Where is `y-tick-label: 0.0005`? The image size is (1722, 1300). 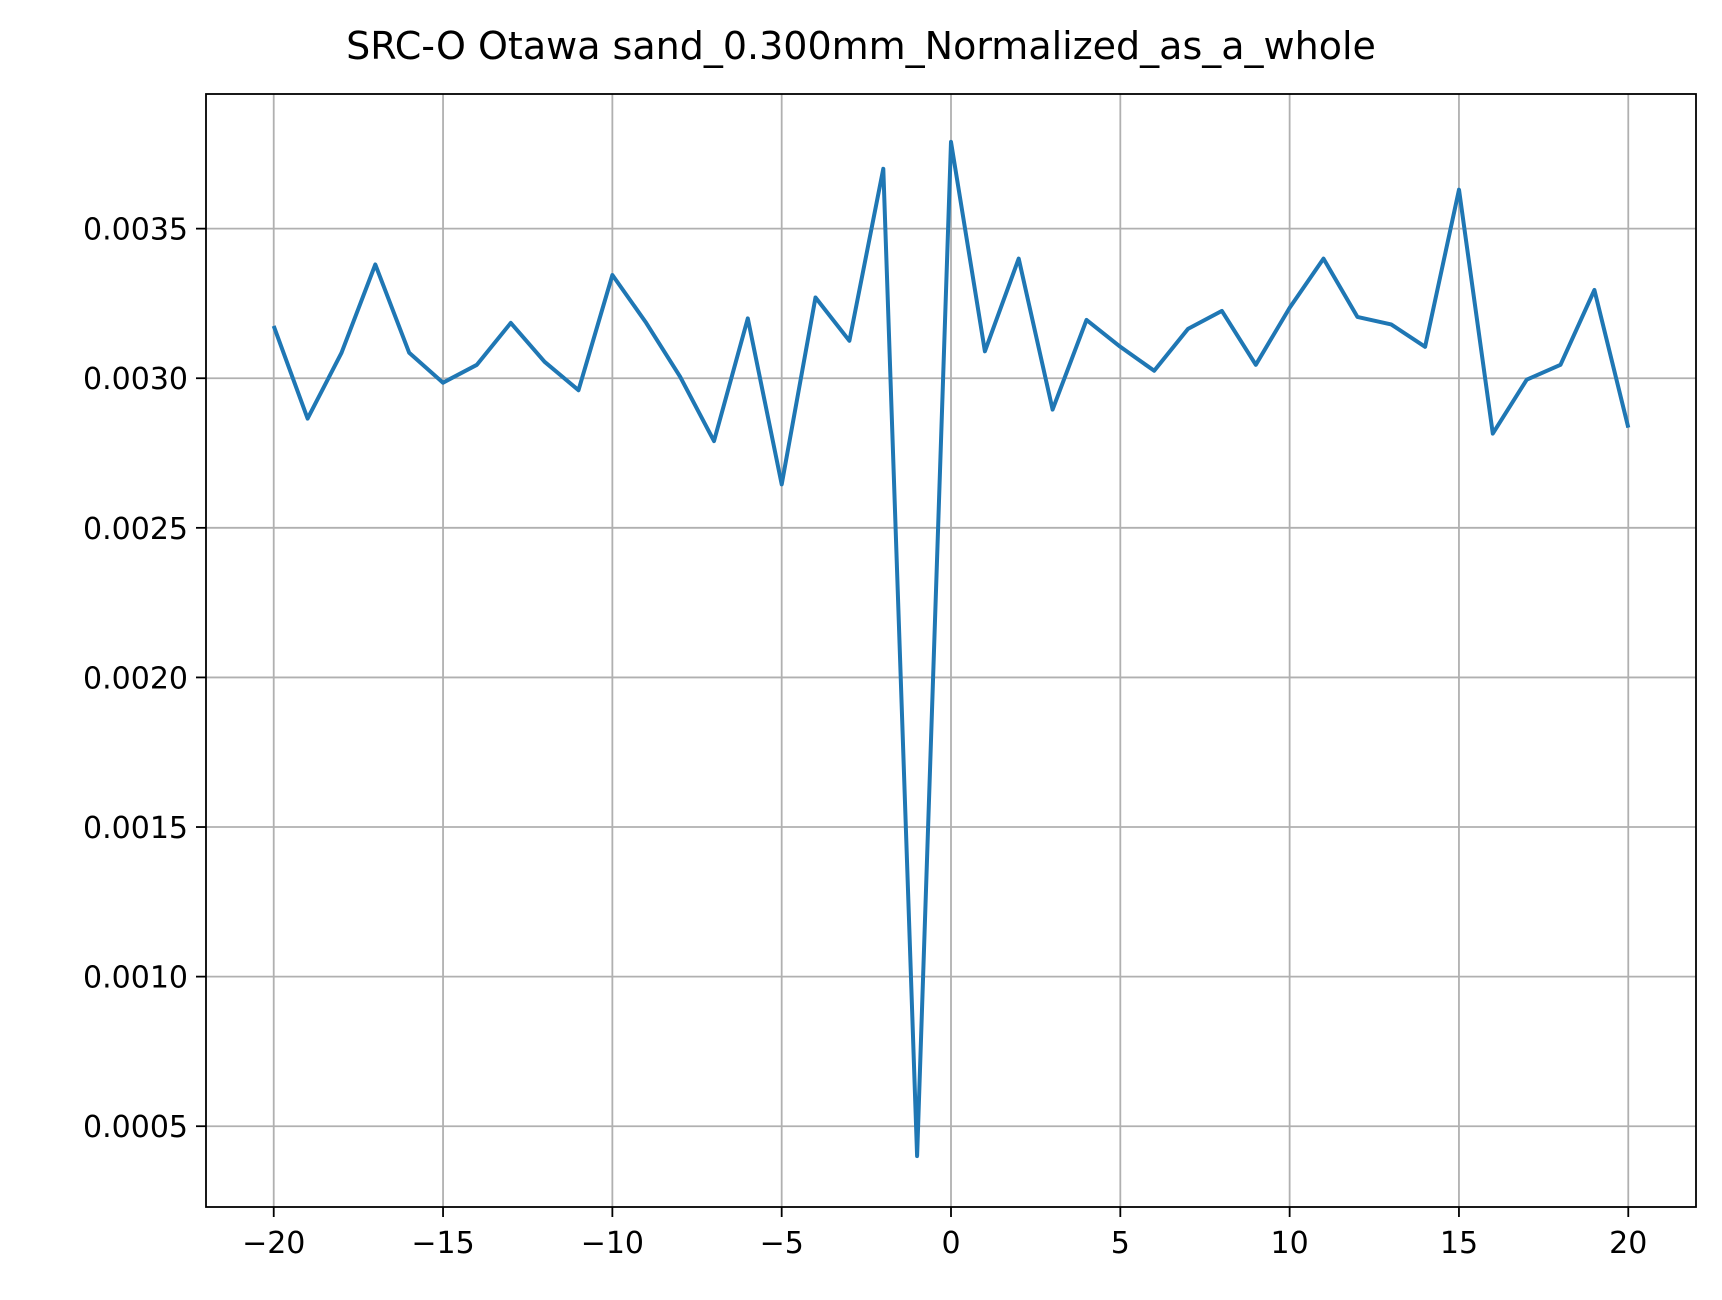
y-tick-label: 0.0005 is located at coordinates (135, 1127).